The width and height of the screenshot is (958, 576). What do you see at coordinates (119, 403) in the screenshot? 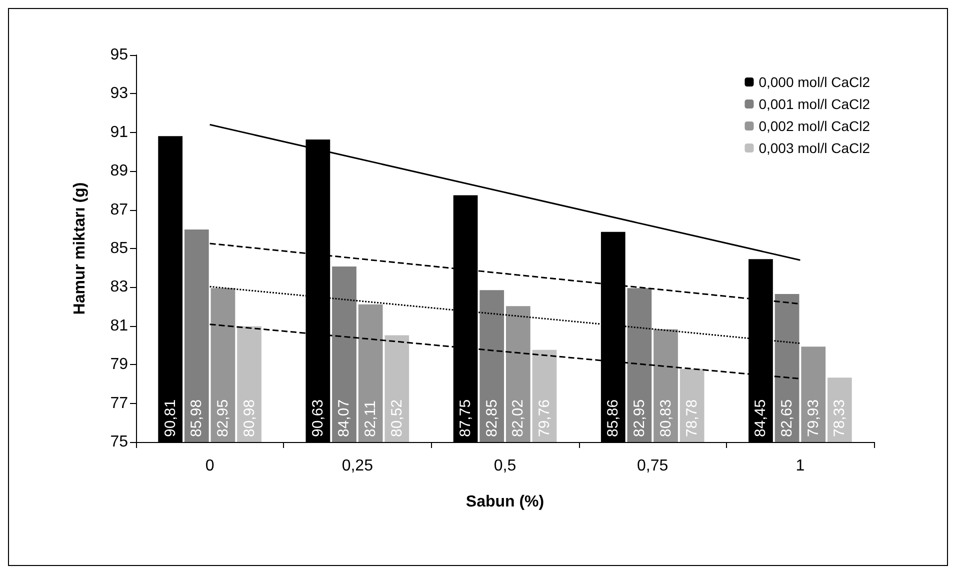
I see `y-tick-label: 77` at bounding box center [119, 403].